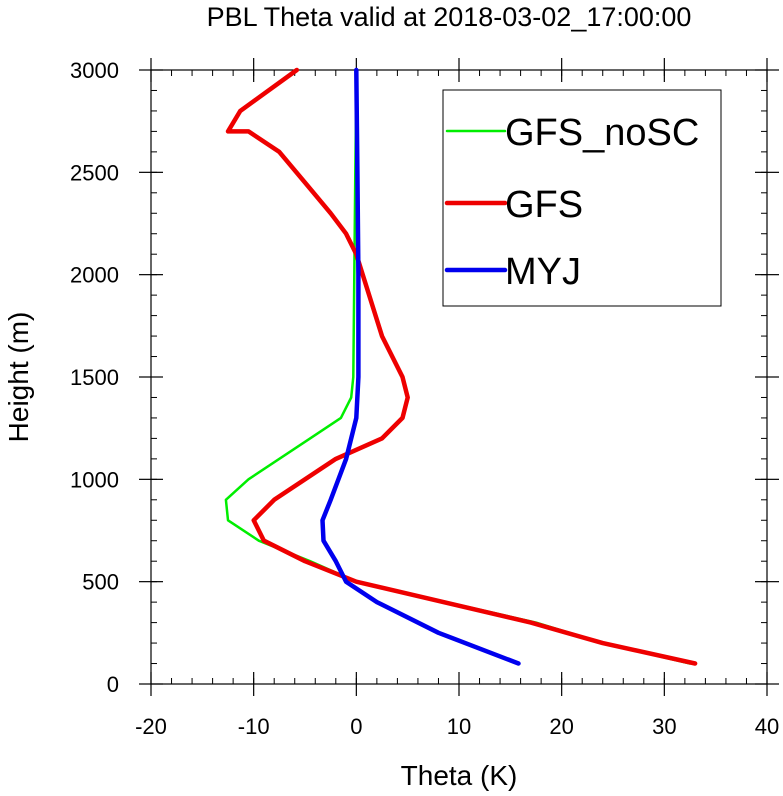 This screenshot has height=796, width=783. What do you see at coordinates (602, 133) in the screenshot?
I see `legend-label: GFS_noSC` at bounding box center [602, 133].